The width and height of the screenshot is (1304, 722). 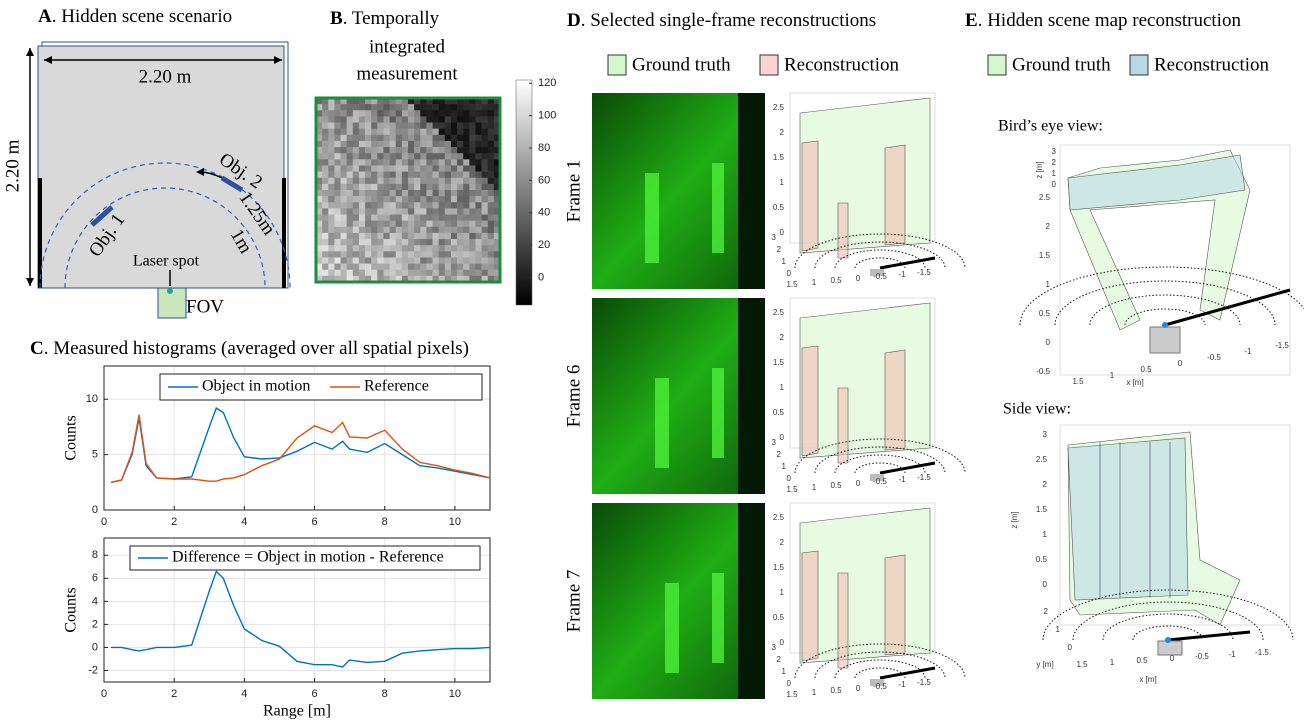 What do you see at coordinates (1044, 664) in the screenshot?
I see `y-axis-label: y [m]` at bounding box center [1044, 664].